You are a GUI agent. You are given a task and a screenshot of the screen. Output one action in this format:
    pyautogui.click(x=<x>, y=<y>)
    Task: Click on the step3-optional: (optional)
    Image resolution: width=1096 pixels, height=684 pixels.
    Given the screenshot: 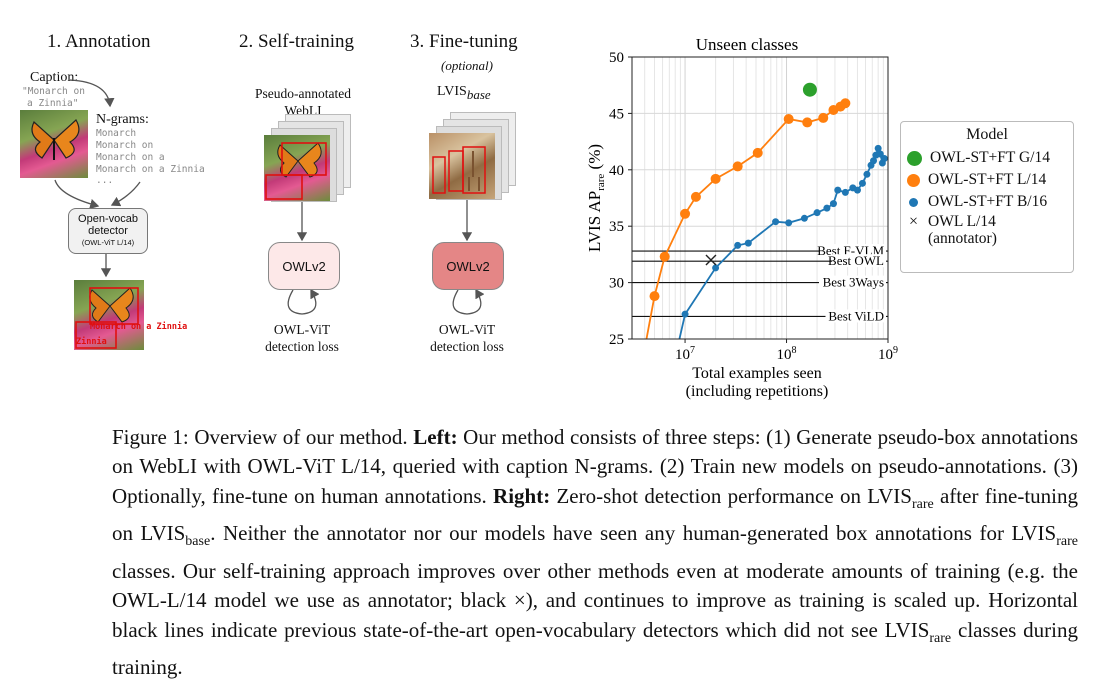 What is the action you would take?
    pyautogui.click(x=467, y=65)
    